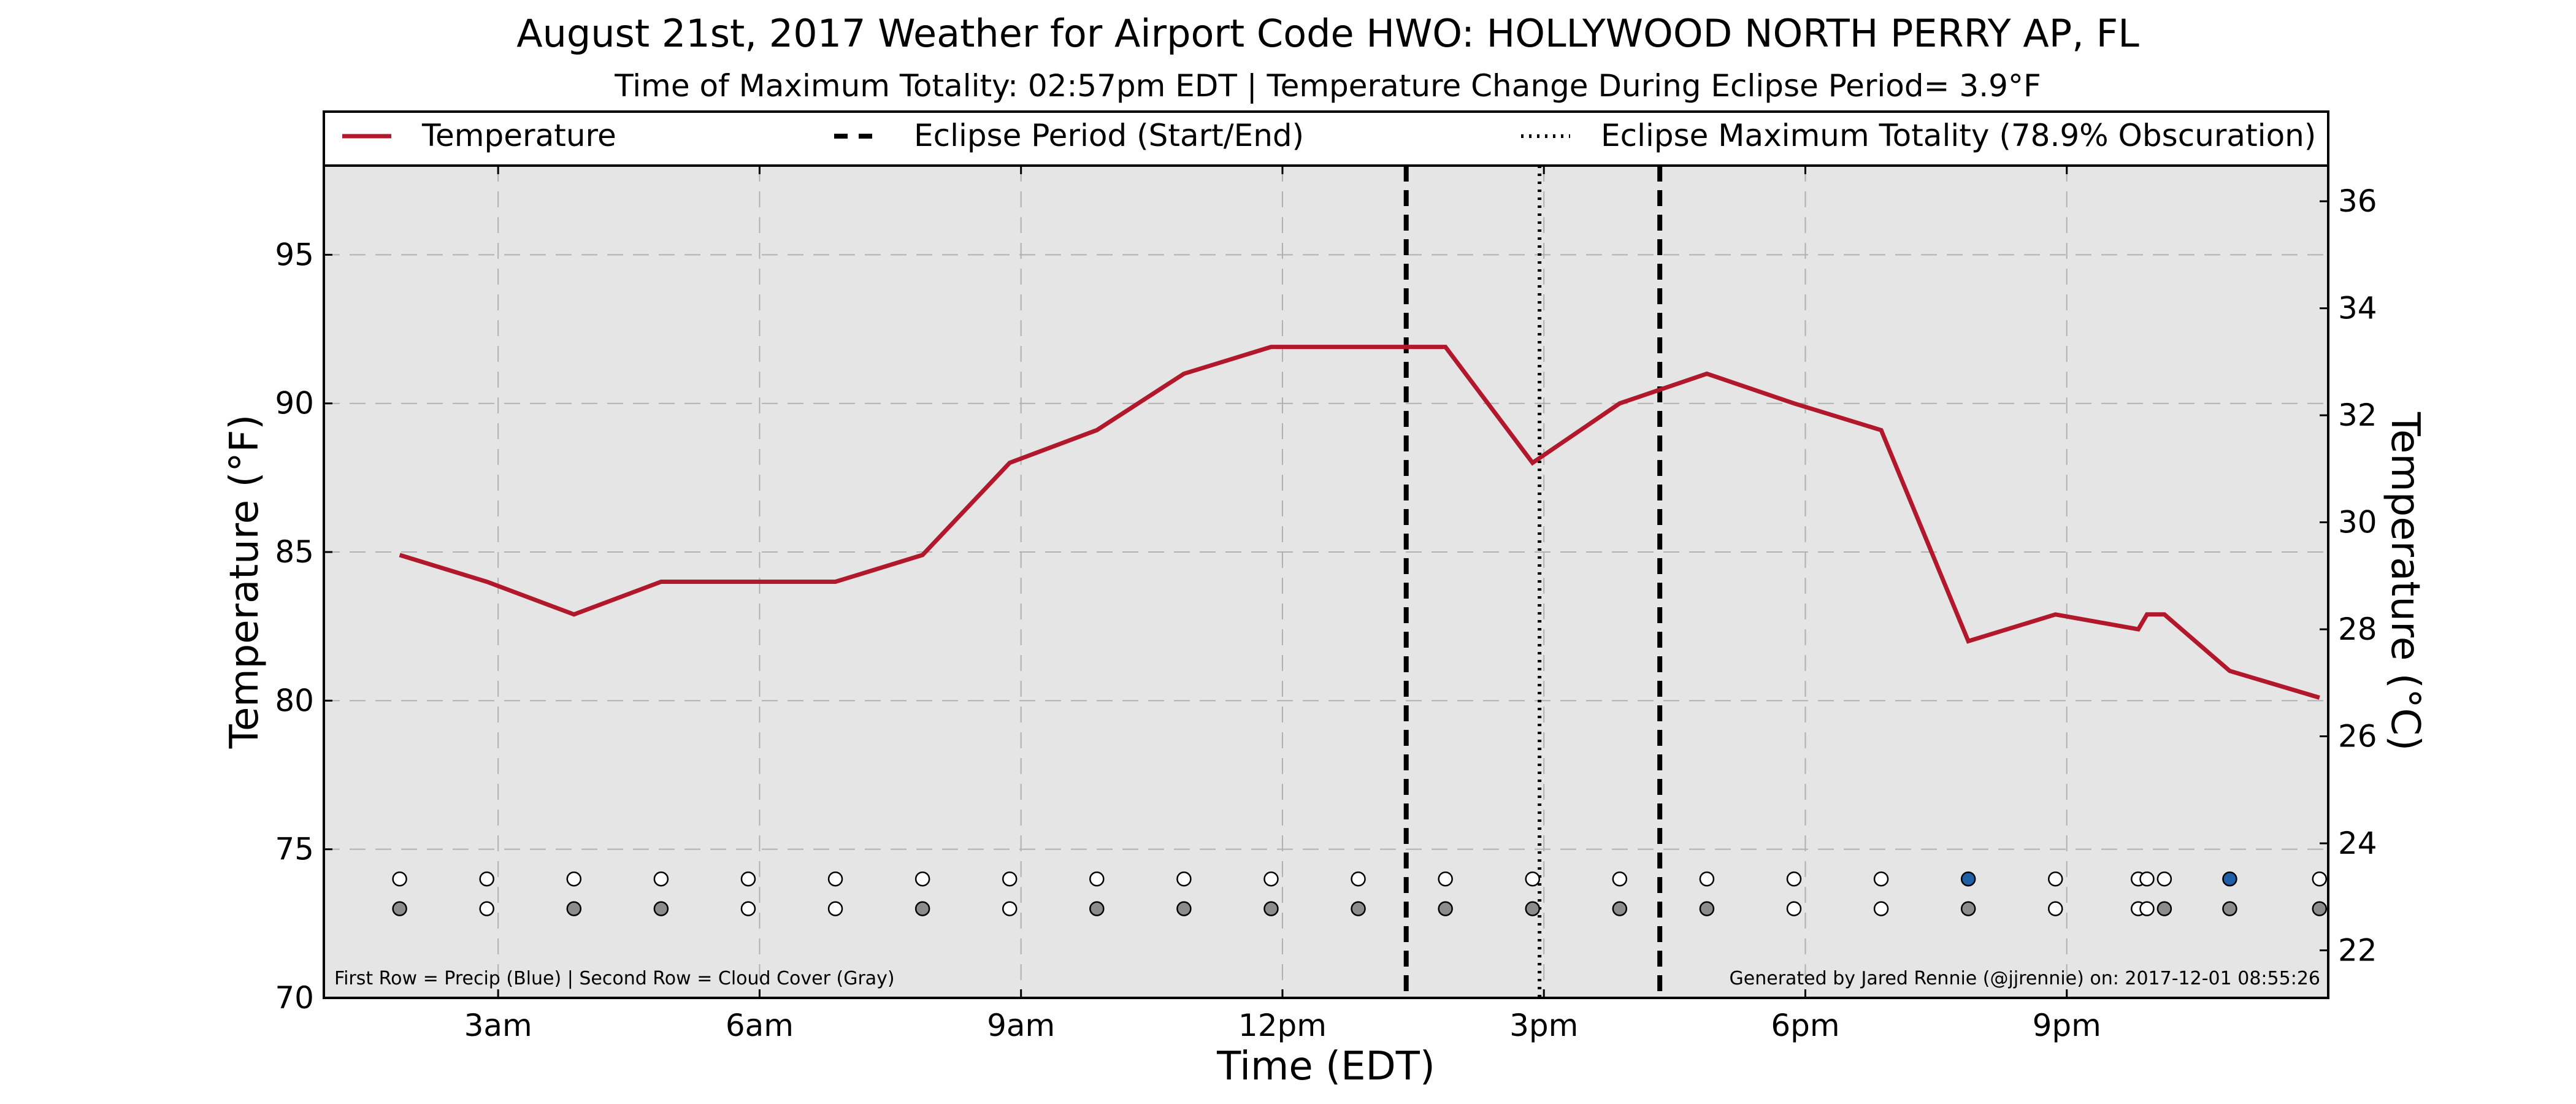 This screenshot has width=2576, height=1104. Describe the element at coordinates (1326, 138) in the screenshot. I see `legend-box` at that location.